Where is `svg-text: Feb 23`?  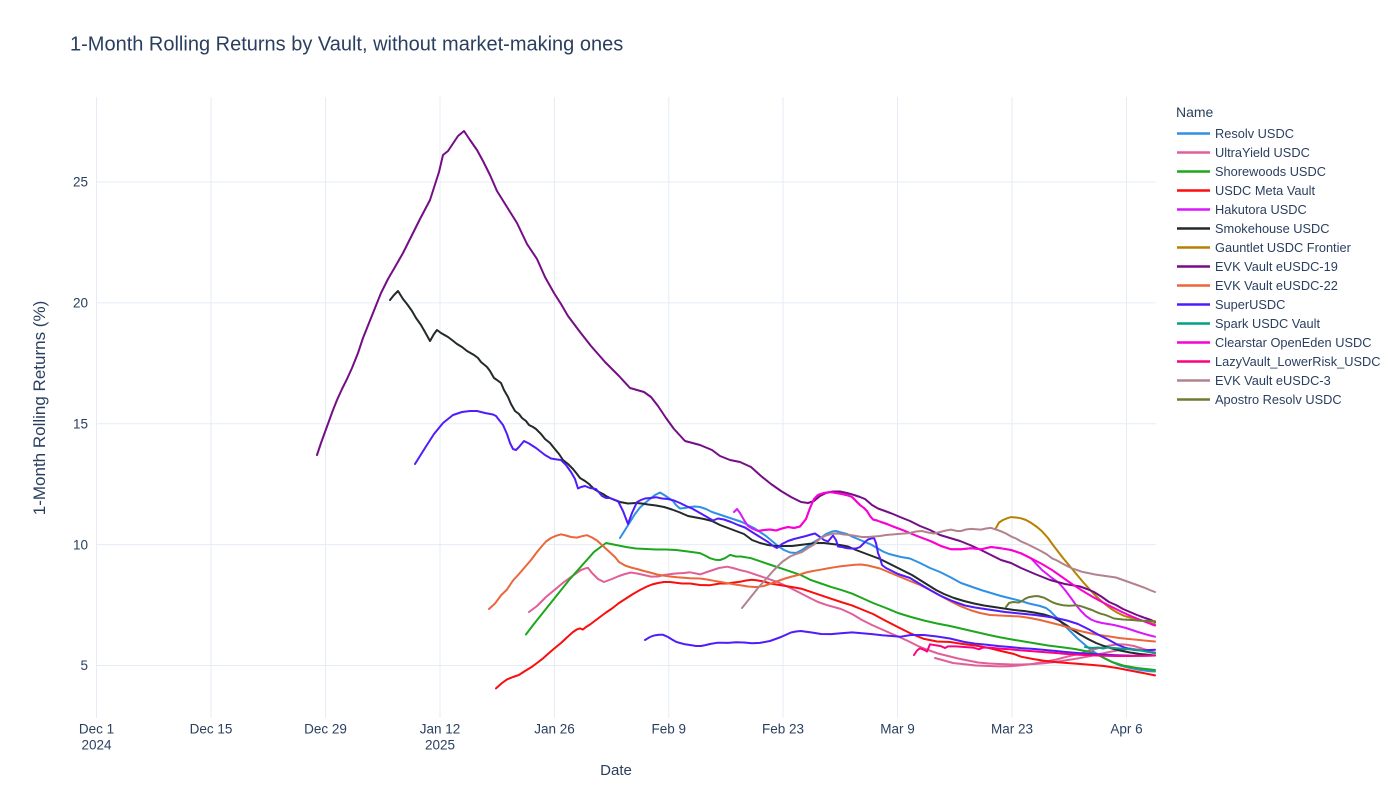 svg-text: Feb 23 is located at coordinates (783, 729).